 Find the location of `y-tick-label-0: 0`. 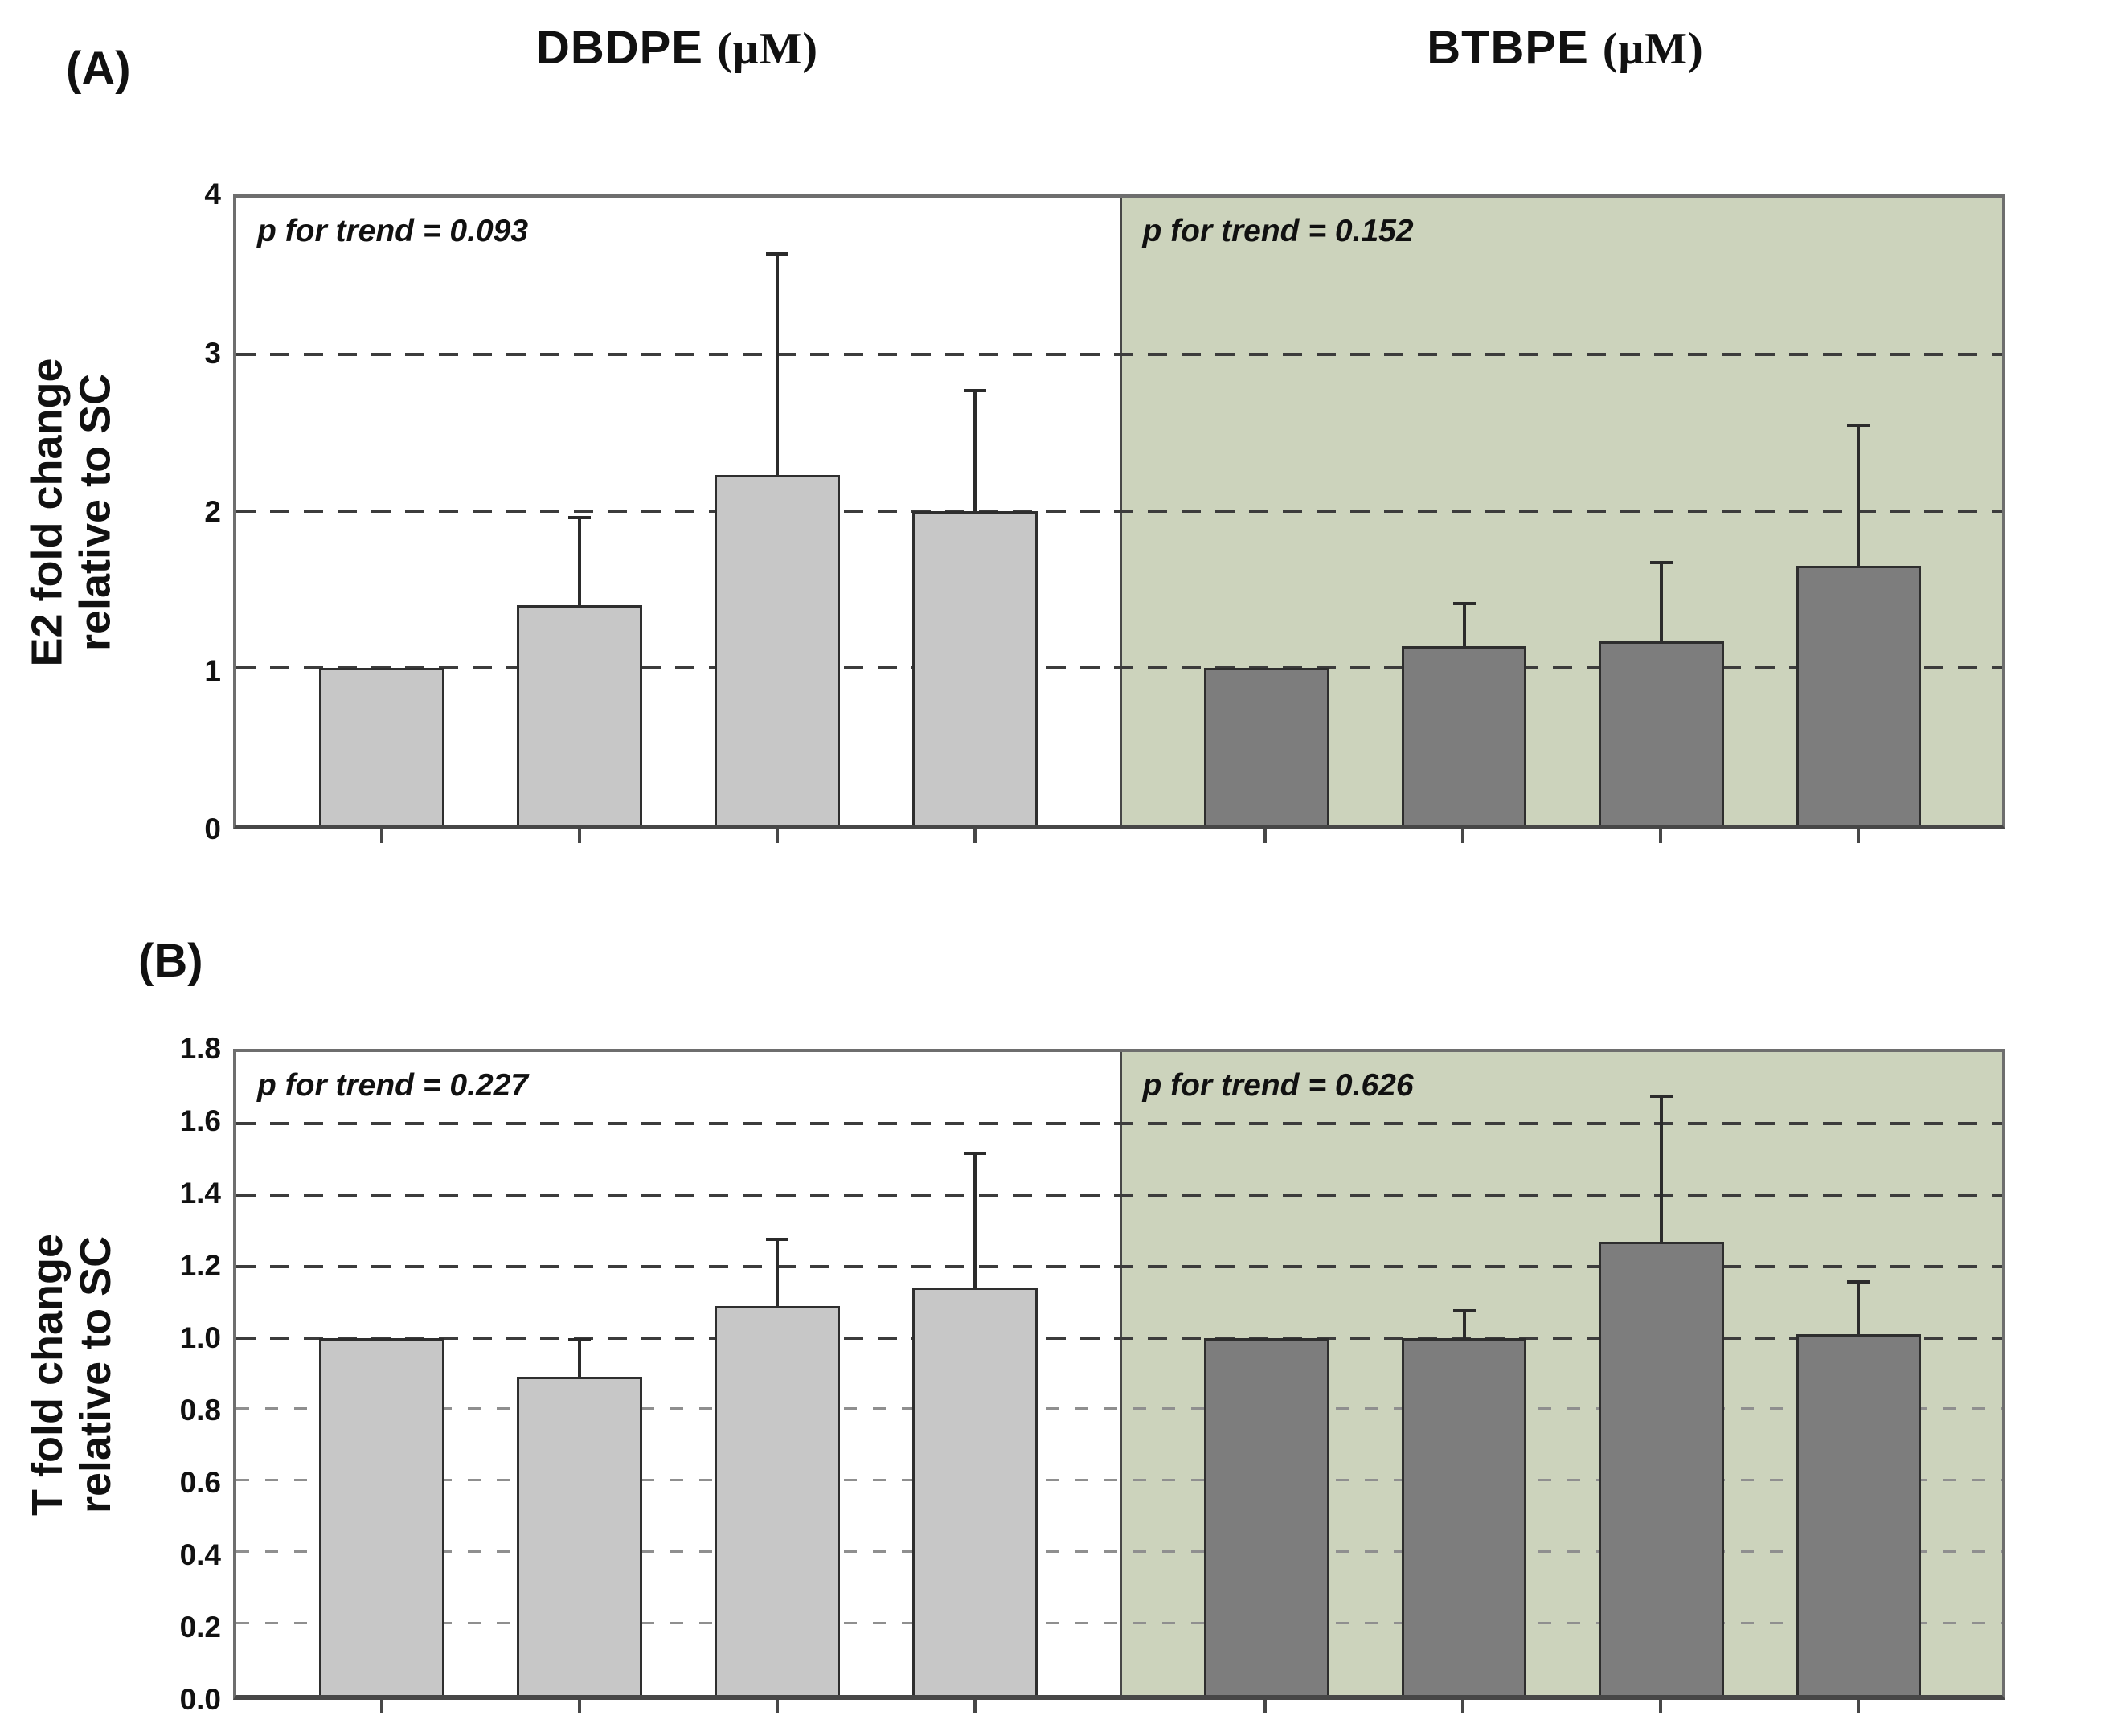

y-tick-label-0: 0 is located at coordinates (212, 829).